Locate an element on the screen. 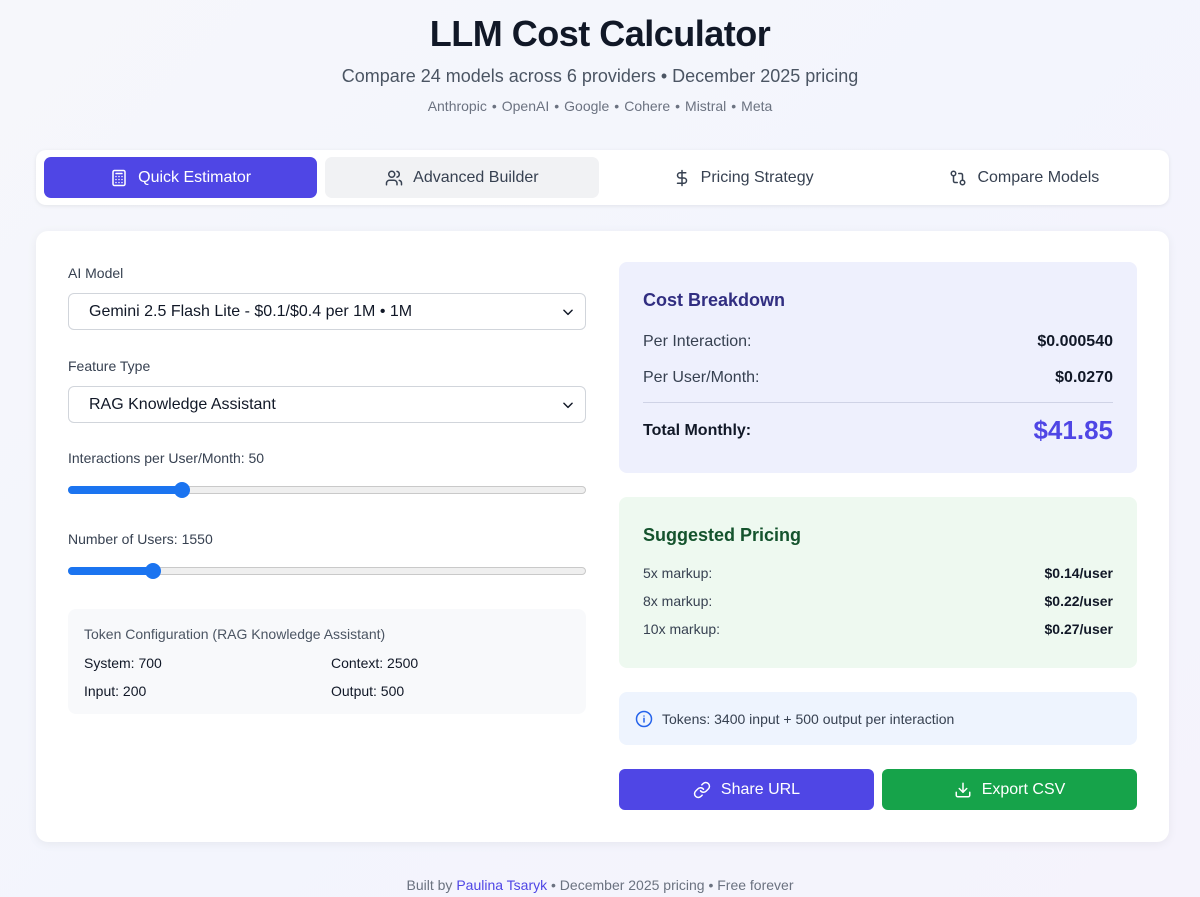 The height and width of the screenshot is (897, 1200). tab-quick-estimator: Quick Estimator is located at coordinates (181, 177).